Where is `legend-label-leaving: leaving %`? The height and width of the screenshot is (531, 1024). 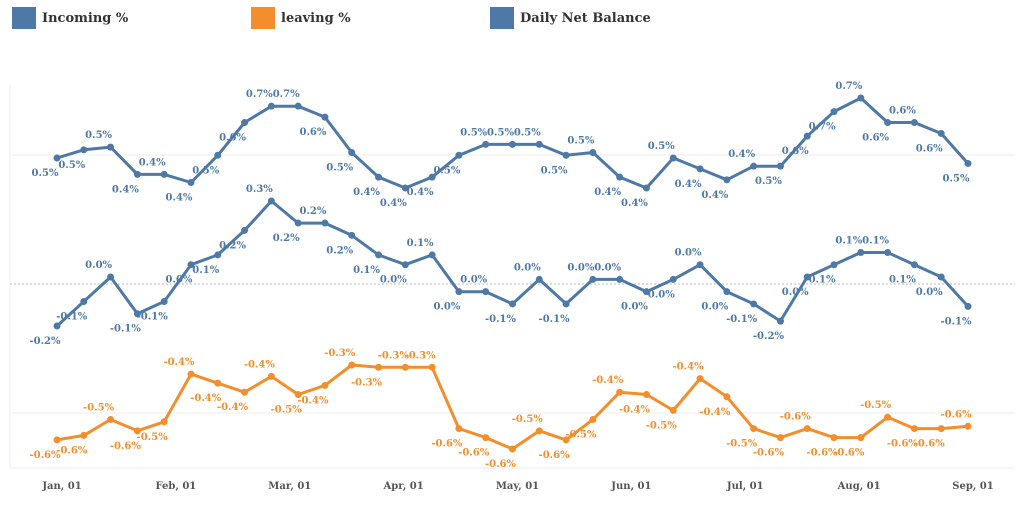 legend-label-leaving: leaving % is located at coordinates (316, 18).